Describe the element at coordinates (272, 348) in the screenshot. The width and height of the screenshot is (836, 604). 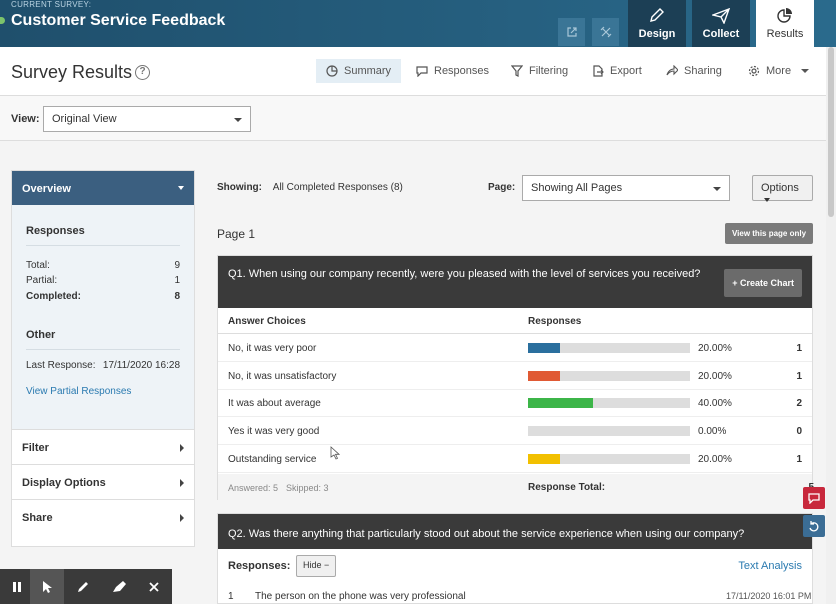
I see `answer-choice: No, it was very poor` at that location.